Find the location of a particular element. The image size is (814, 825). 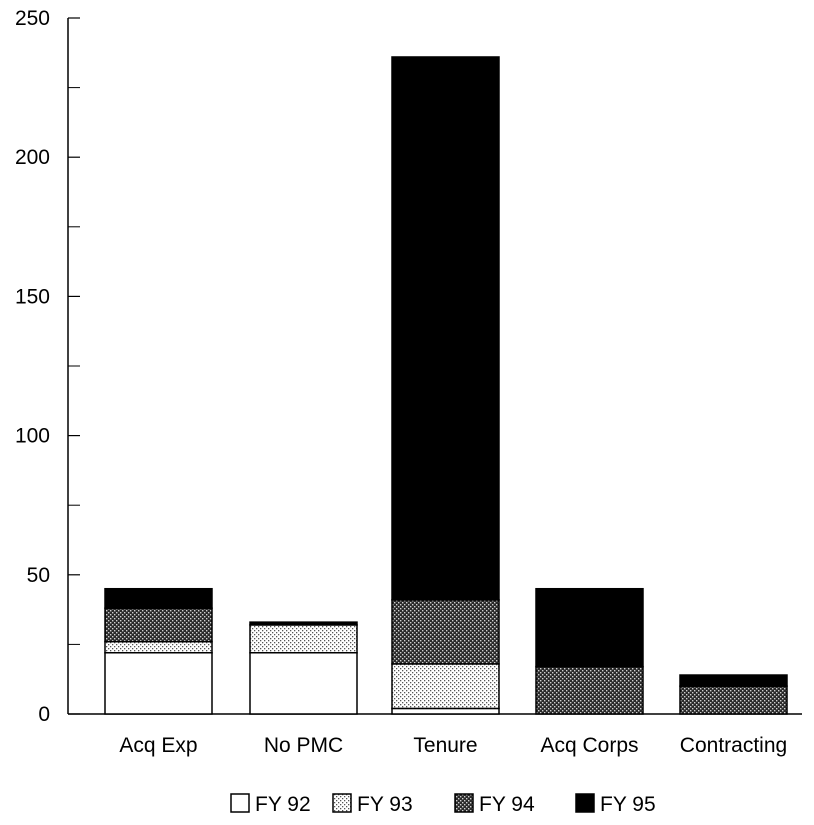

category-label: No PMC is located at coordinates (303, 745).